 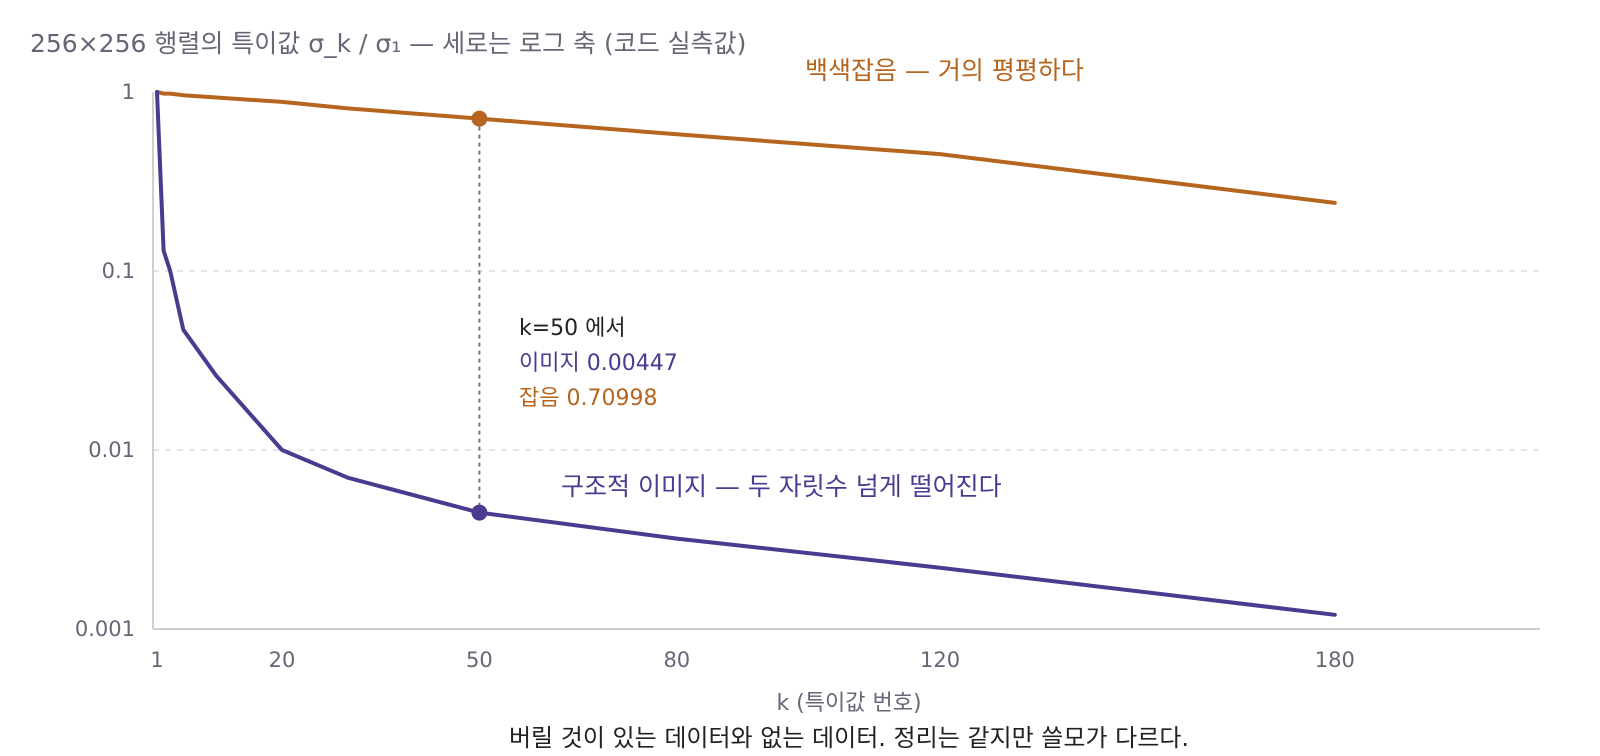 I want to click on y-tick-label: 1, so click(x=128, y=92).